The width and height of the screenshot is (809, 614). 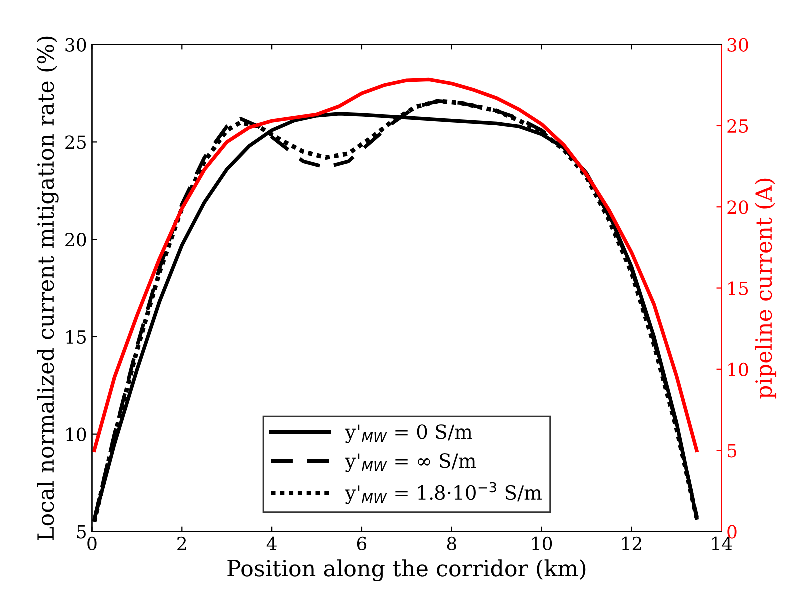 What do you see at coordinates (738, 126) in the screenshot?
I see `y2-tick-label: 25` at bounding box center [738, 126].